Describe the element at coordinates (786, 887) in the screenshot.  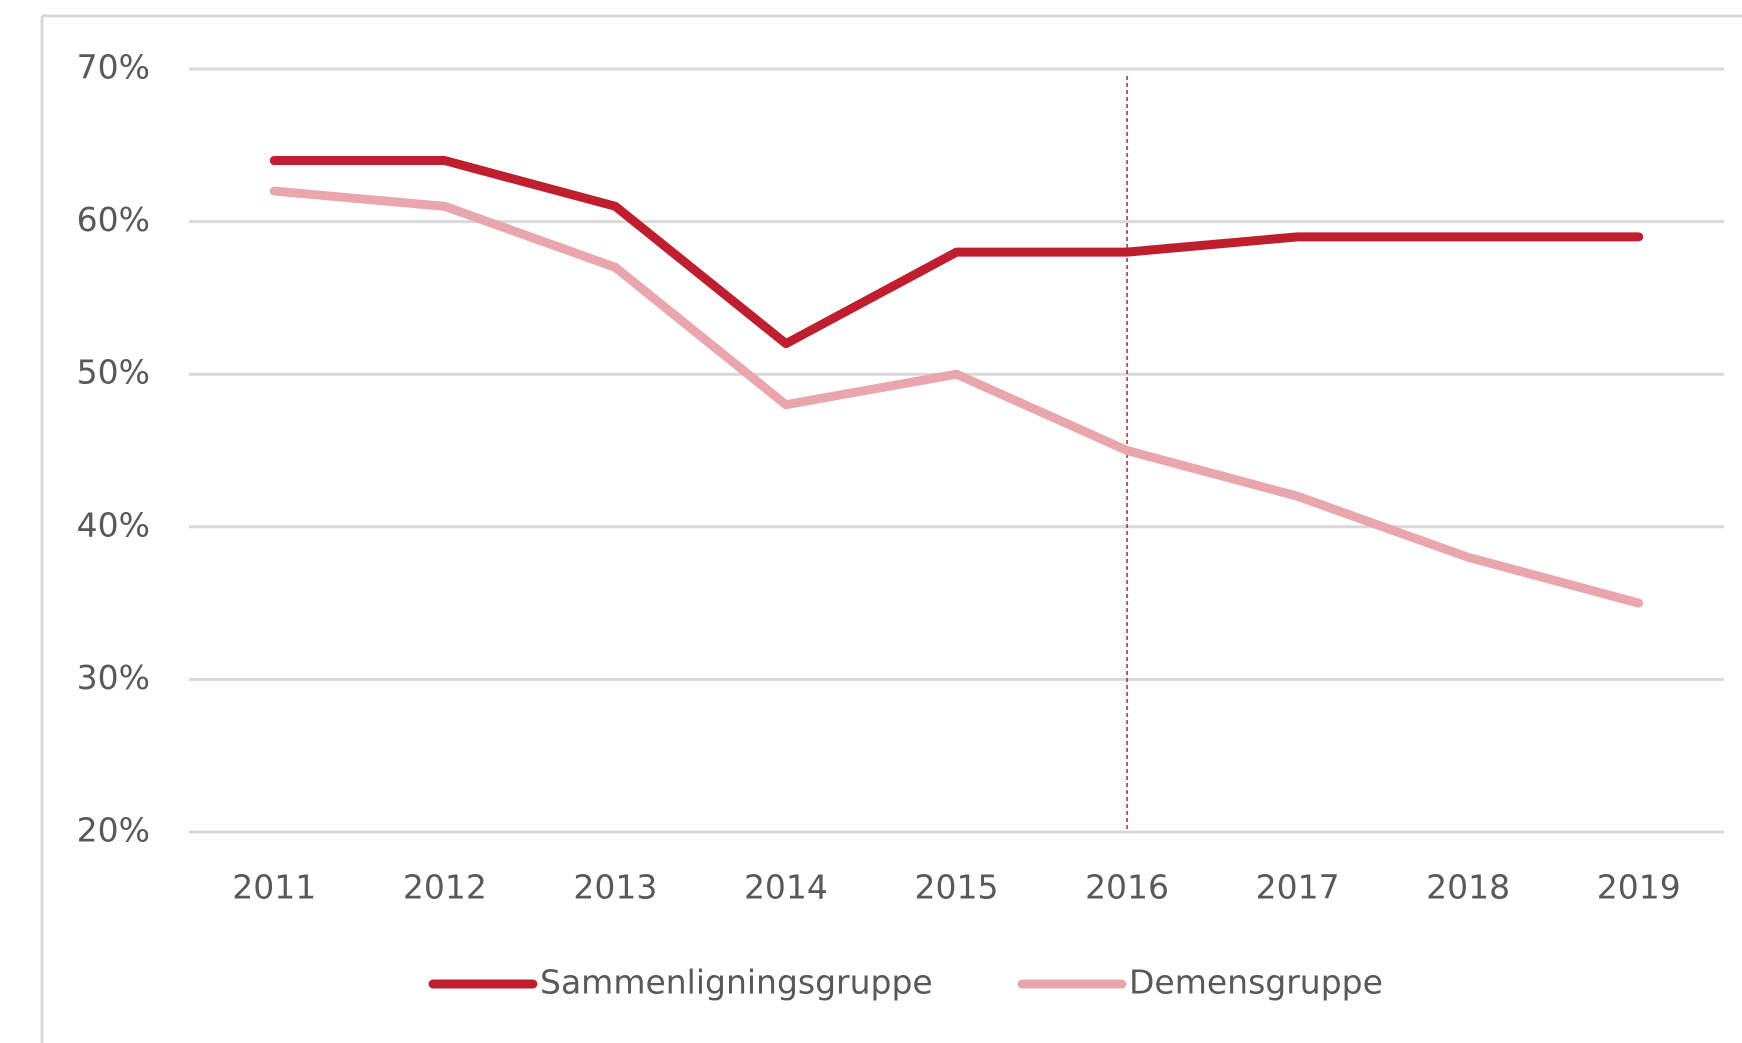
I see `x-tick-label: 2014` at that location.